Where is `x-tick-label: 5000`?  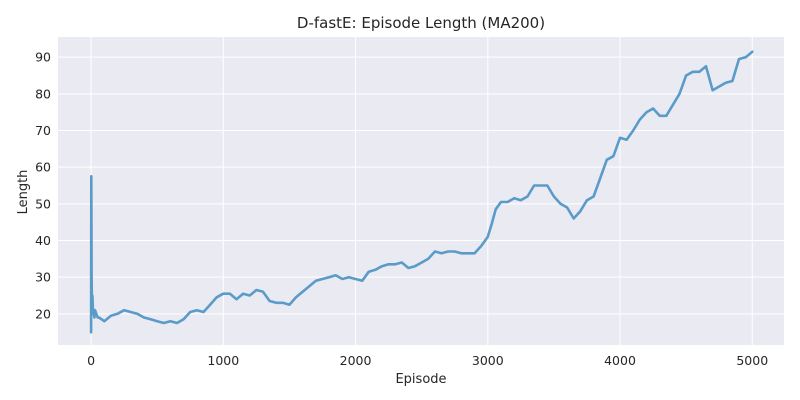 x-tick-label: 5000 is located at coordinates (752, 360).